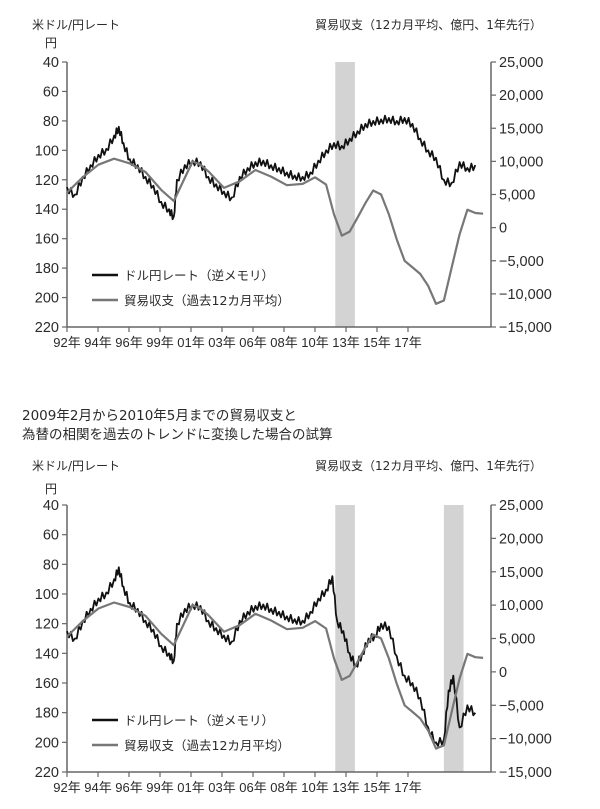 The width and height of the screenshot is (600, 809). What do you see at coordinates (51, 43) in the screenshot?
I see `chart1-left-axis-unit: 円` at bounding box center [51, 43].